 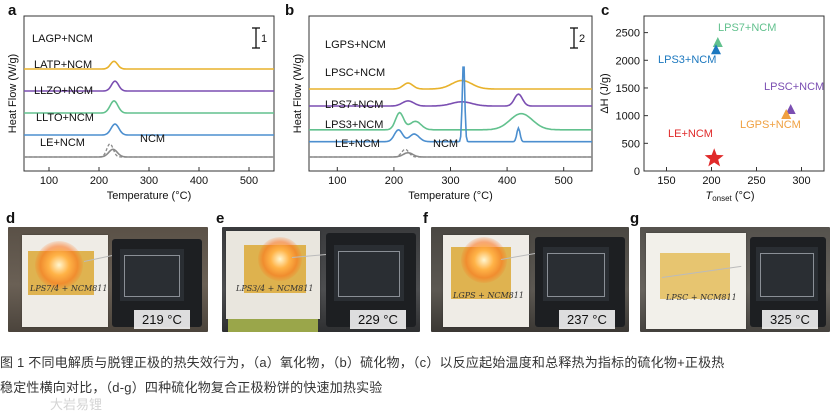 What do you see at coordinates (162, 319) in the screenshot?
I see `temperature-readout: 219 °C` at bounding box center [162, 319].